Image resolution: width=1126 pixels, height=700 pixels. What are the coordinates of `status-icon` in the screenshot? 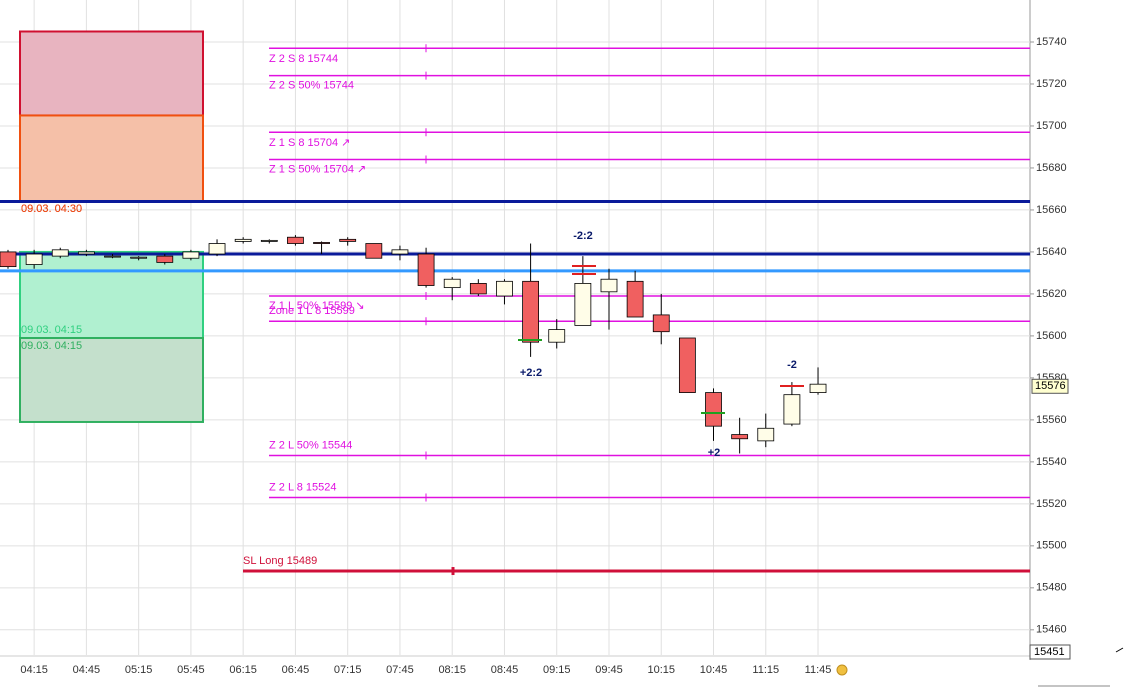 It's located at (842, 670).